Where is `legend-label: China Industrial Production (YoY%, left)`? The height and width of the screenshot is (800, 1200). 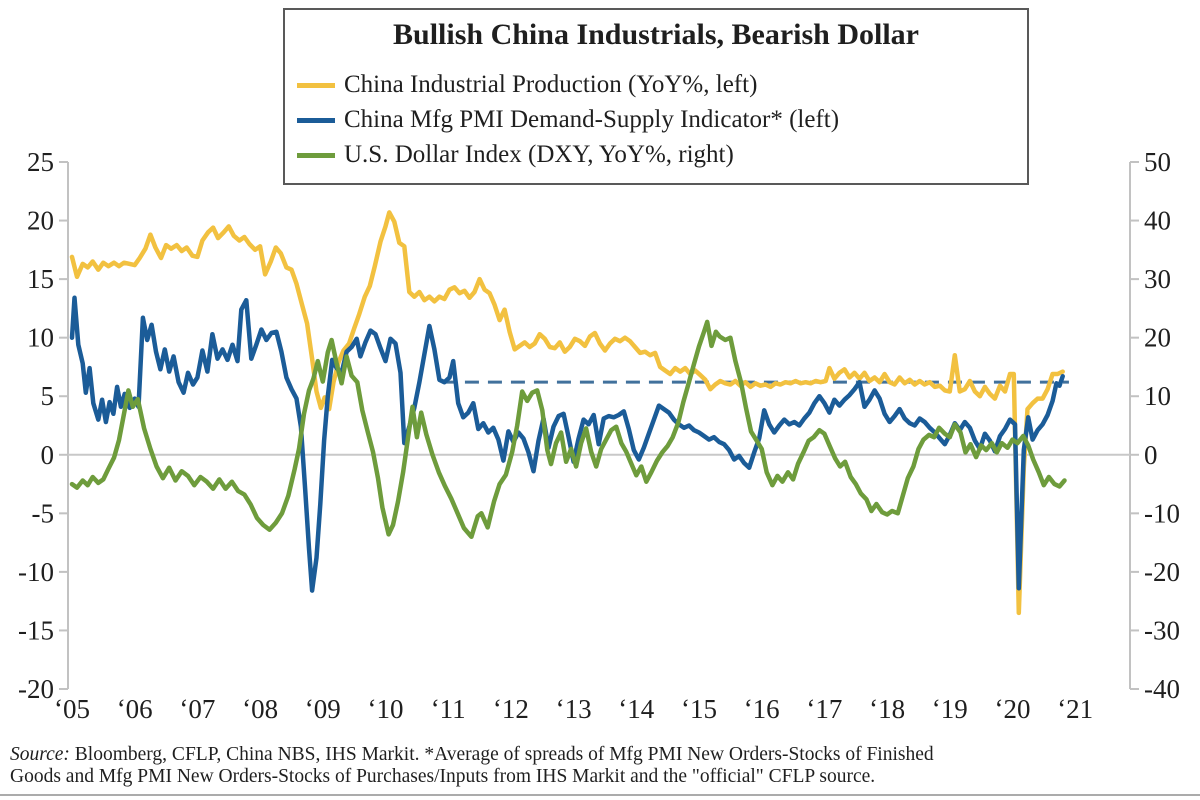
legend-label: China Industrial Production (YoY%, left) is located at coordinates (551, 84).